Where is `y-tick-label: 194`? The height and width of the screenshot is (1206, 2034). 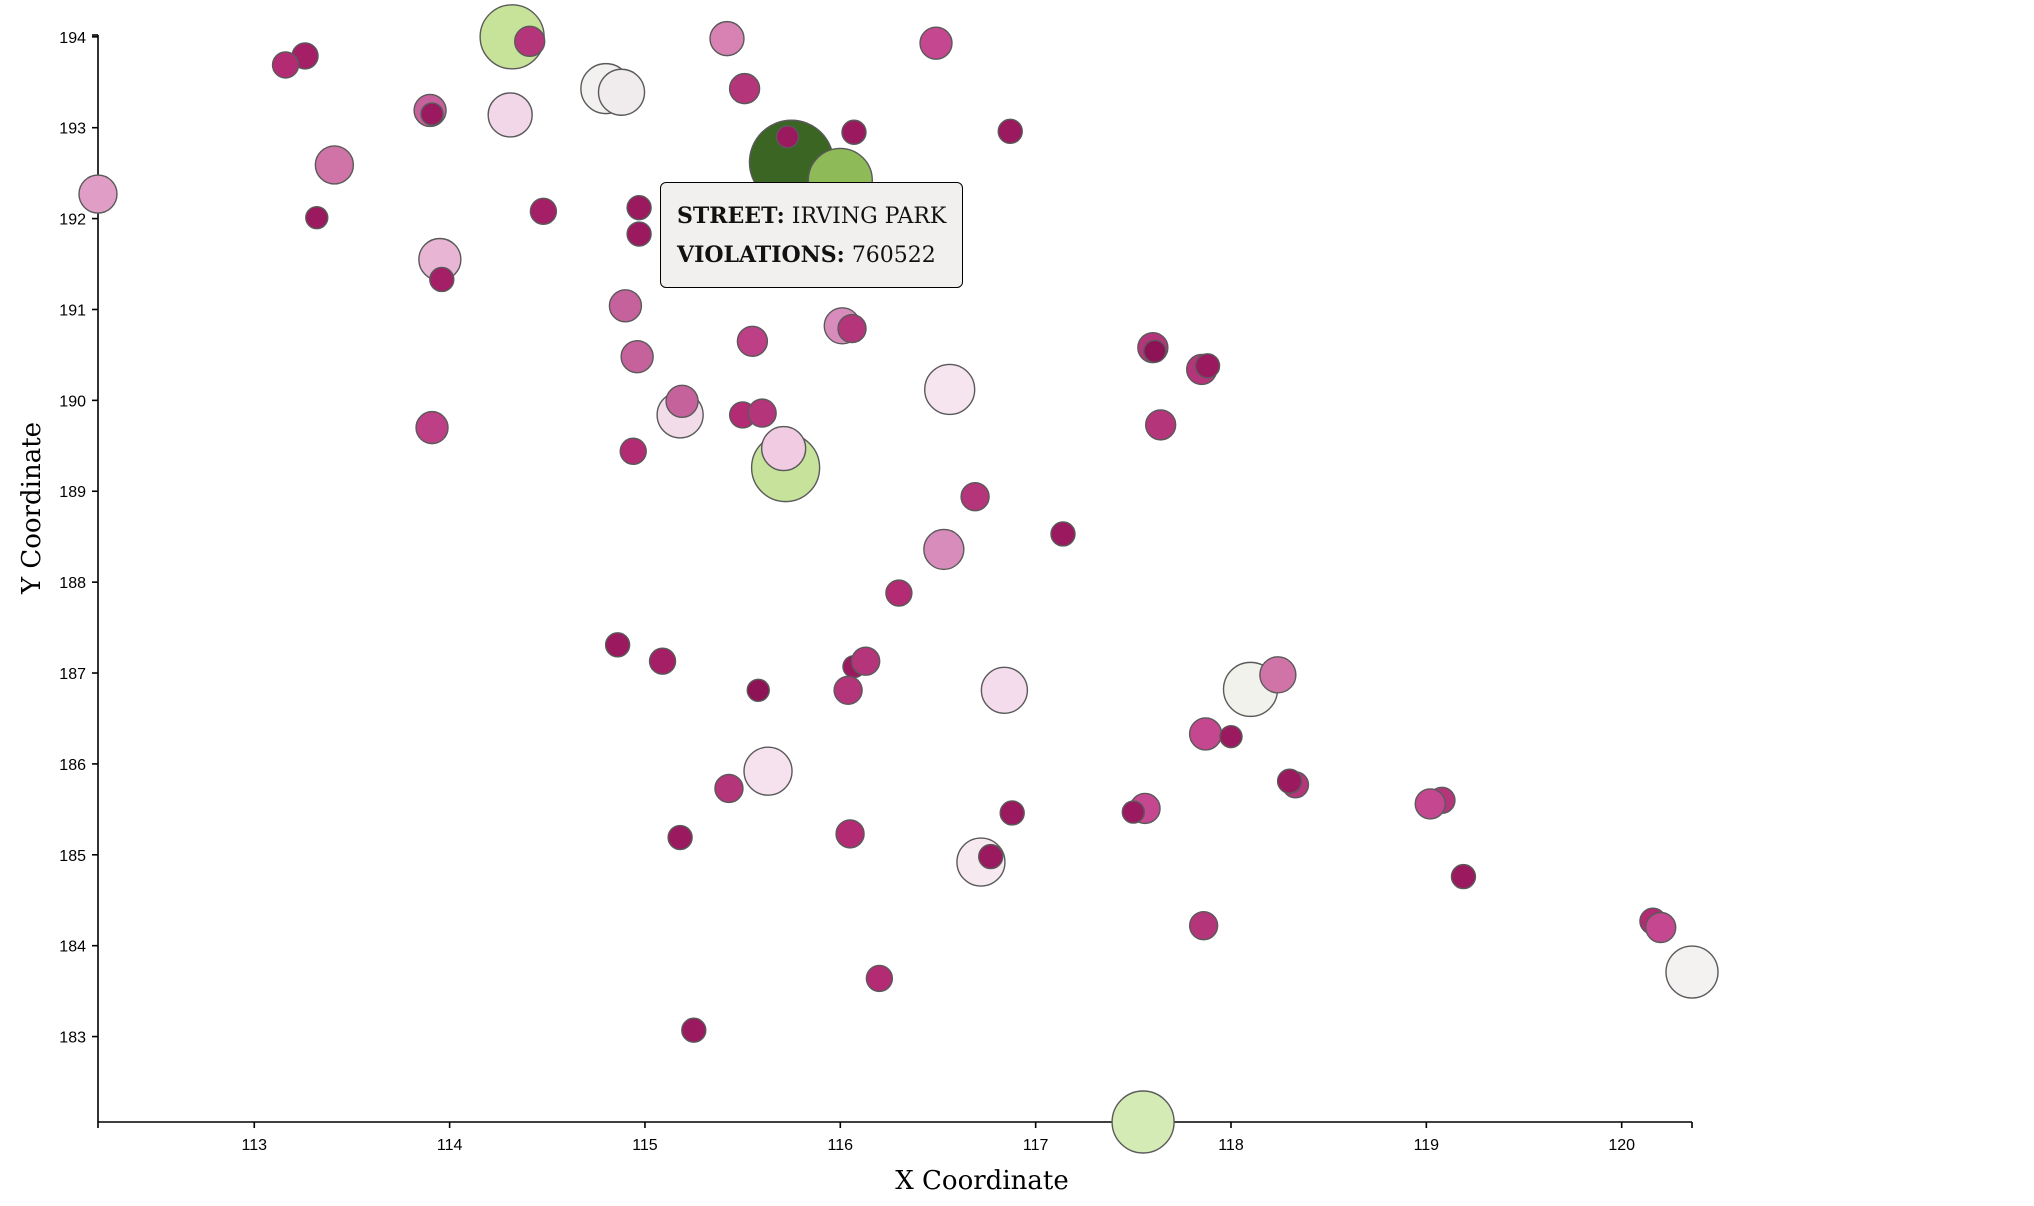
y-tick-label: 194 is located at coordinates (72, 38).